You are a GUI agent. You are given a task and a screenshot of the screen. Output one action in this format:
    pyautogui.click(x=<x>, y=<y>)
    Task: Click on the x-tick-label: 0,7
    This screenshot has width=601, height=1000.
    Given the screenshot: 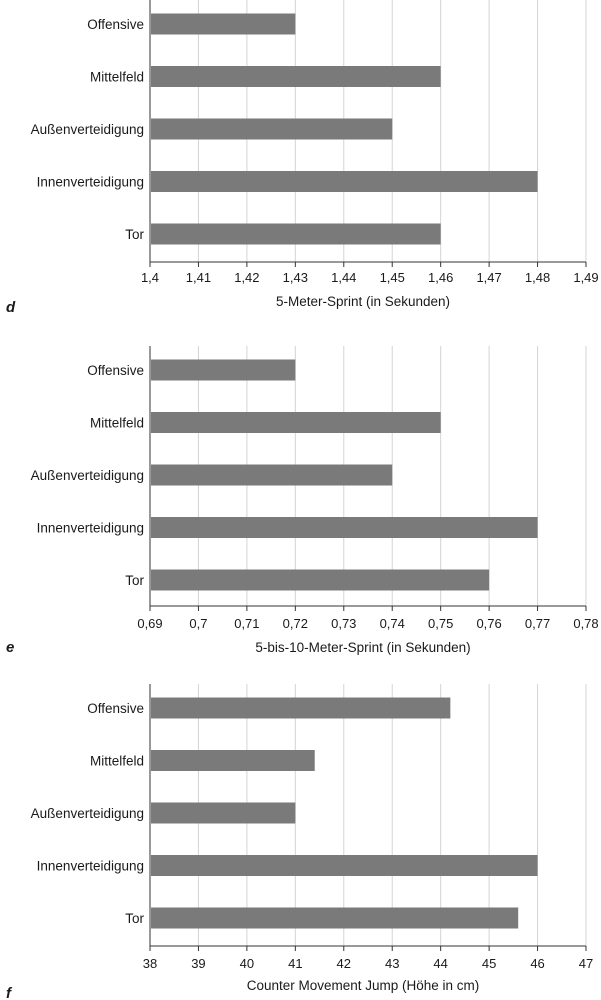 What is the action you would take?
    pyautogui.click(x=198, y=623)
    